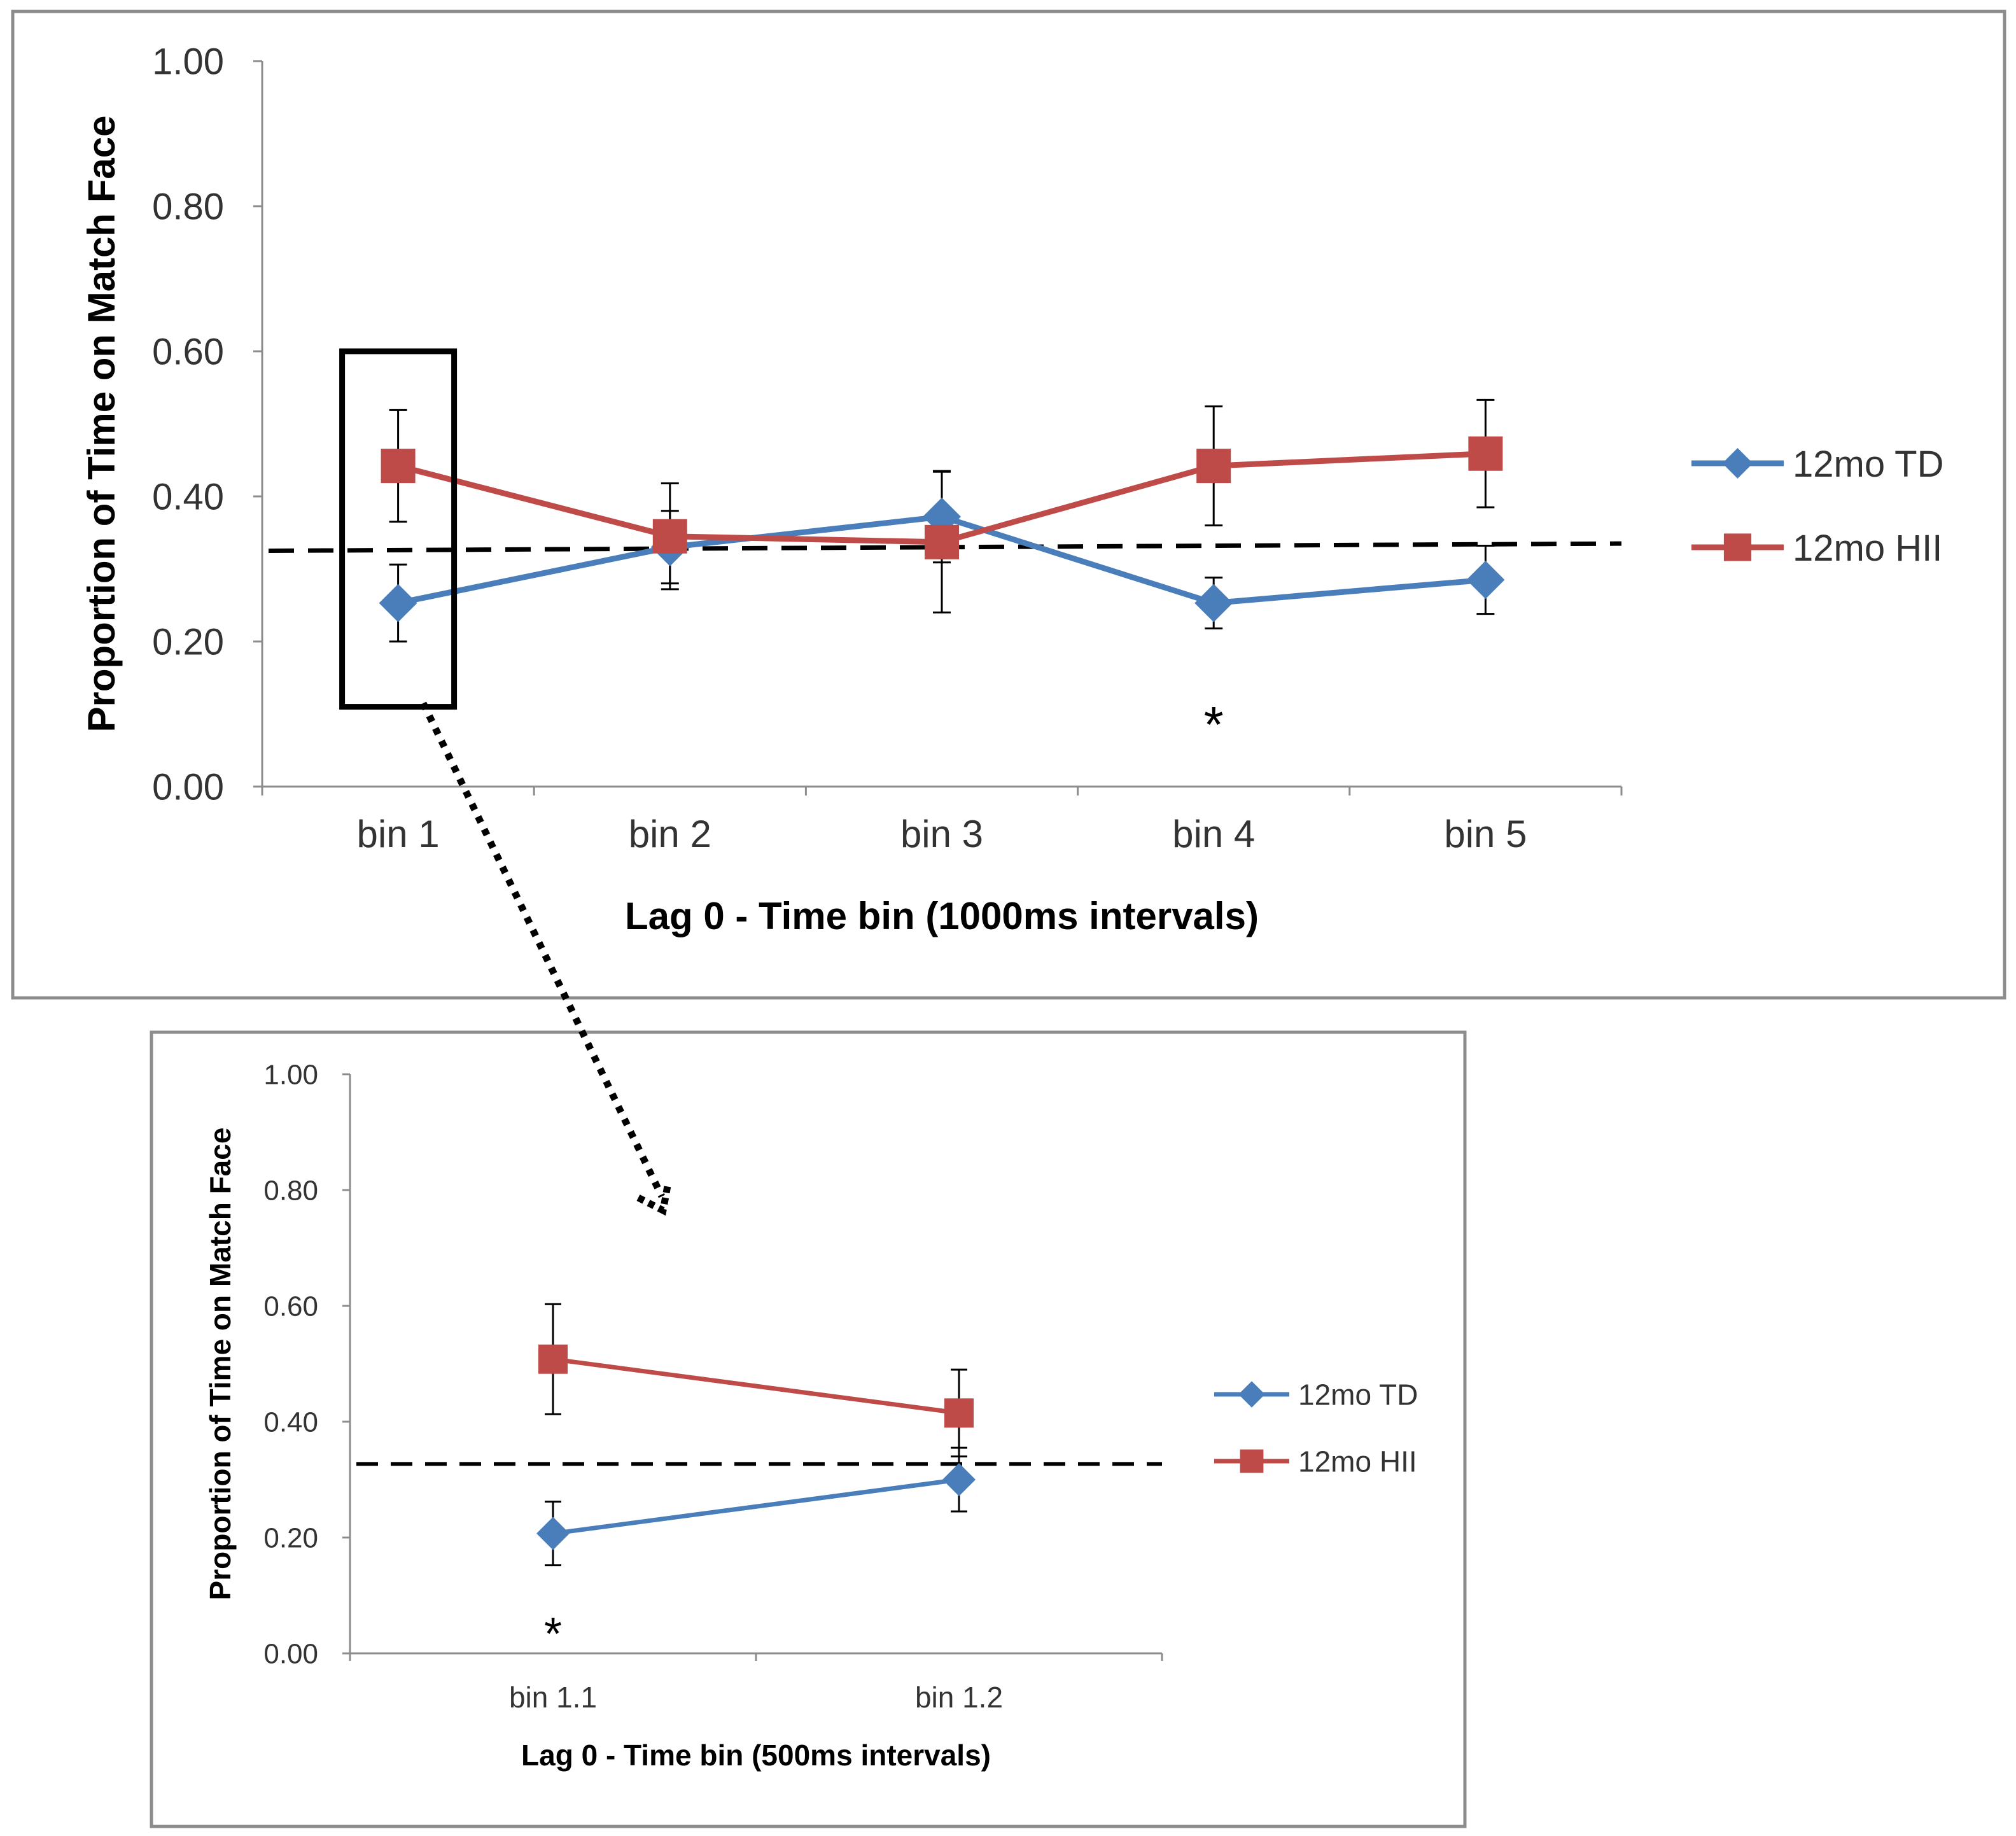  I want to click on inset-tick-labels: 0.00 0.20 0.40 0.60 0.80 1.00 bin 1.1 bin 1.2, so click(633, 1386).